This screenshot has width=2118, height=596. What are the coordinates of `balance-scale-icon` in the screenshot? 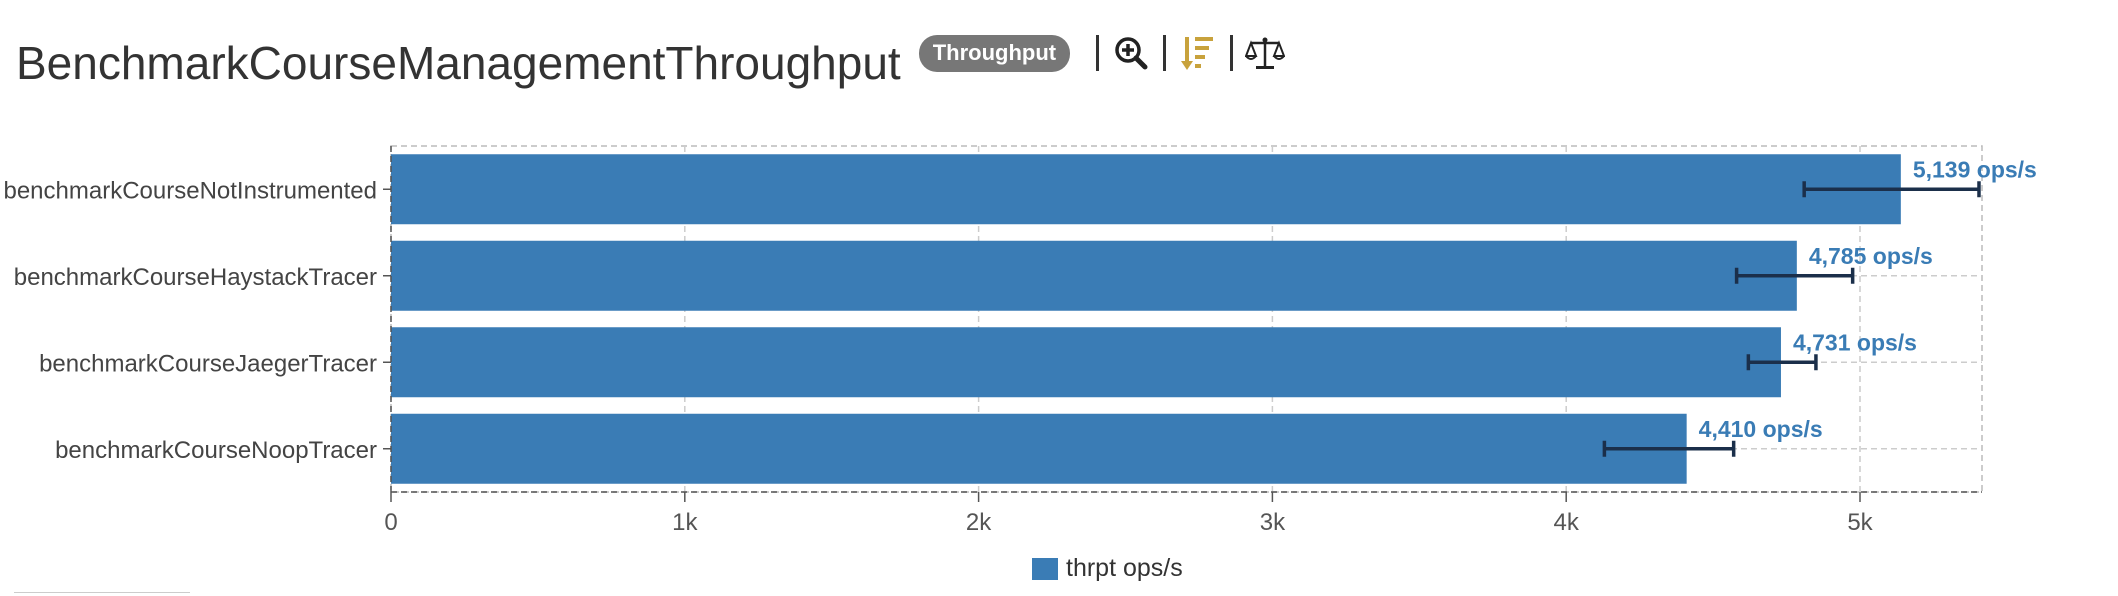 It's located at (1265, 53).